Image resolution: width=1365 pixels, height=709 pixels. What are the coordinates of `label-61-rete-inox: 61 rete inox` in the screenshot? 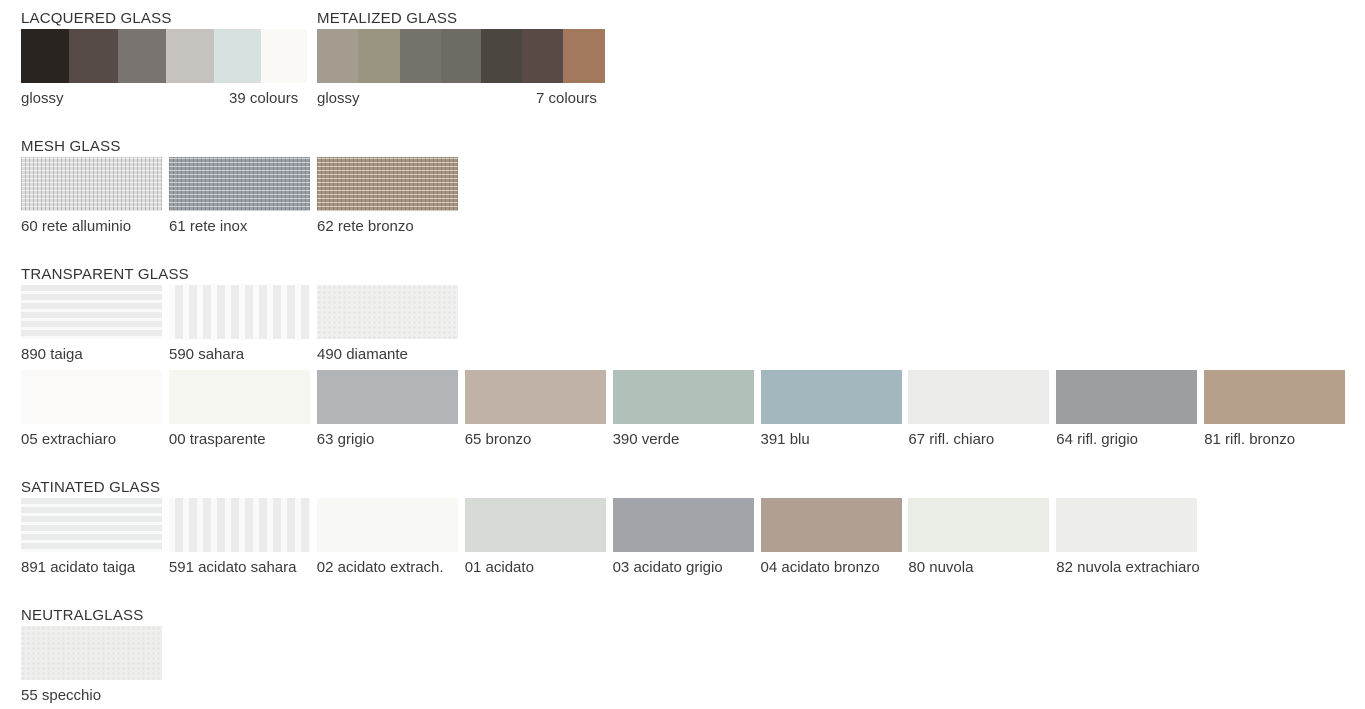 It's located at (208, 226).